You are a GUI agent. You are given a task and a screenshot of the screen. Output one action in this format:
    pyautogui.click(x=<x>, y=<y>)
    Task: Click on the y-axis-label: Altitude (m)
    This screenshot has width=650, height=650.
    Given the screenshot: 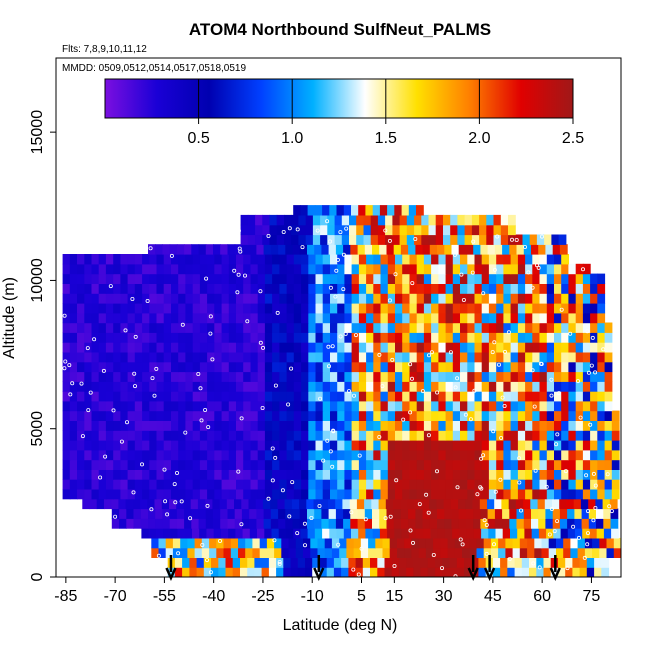 What is the action you would take?
    pyautogui.click(x=9, y=318)
    